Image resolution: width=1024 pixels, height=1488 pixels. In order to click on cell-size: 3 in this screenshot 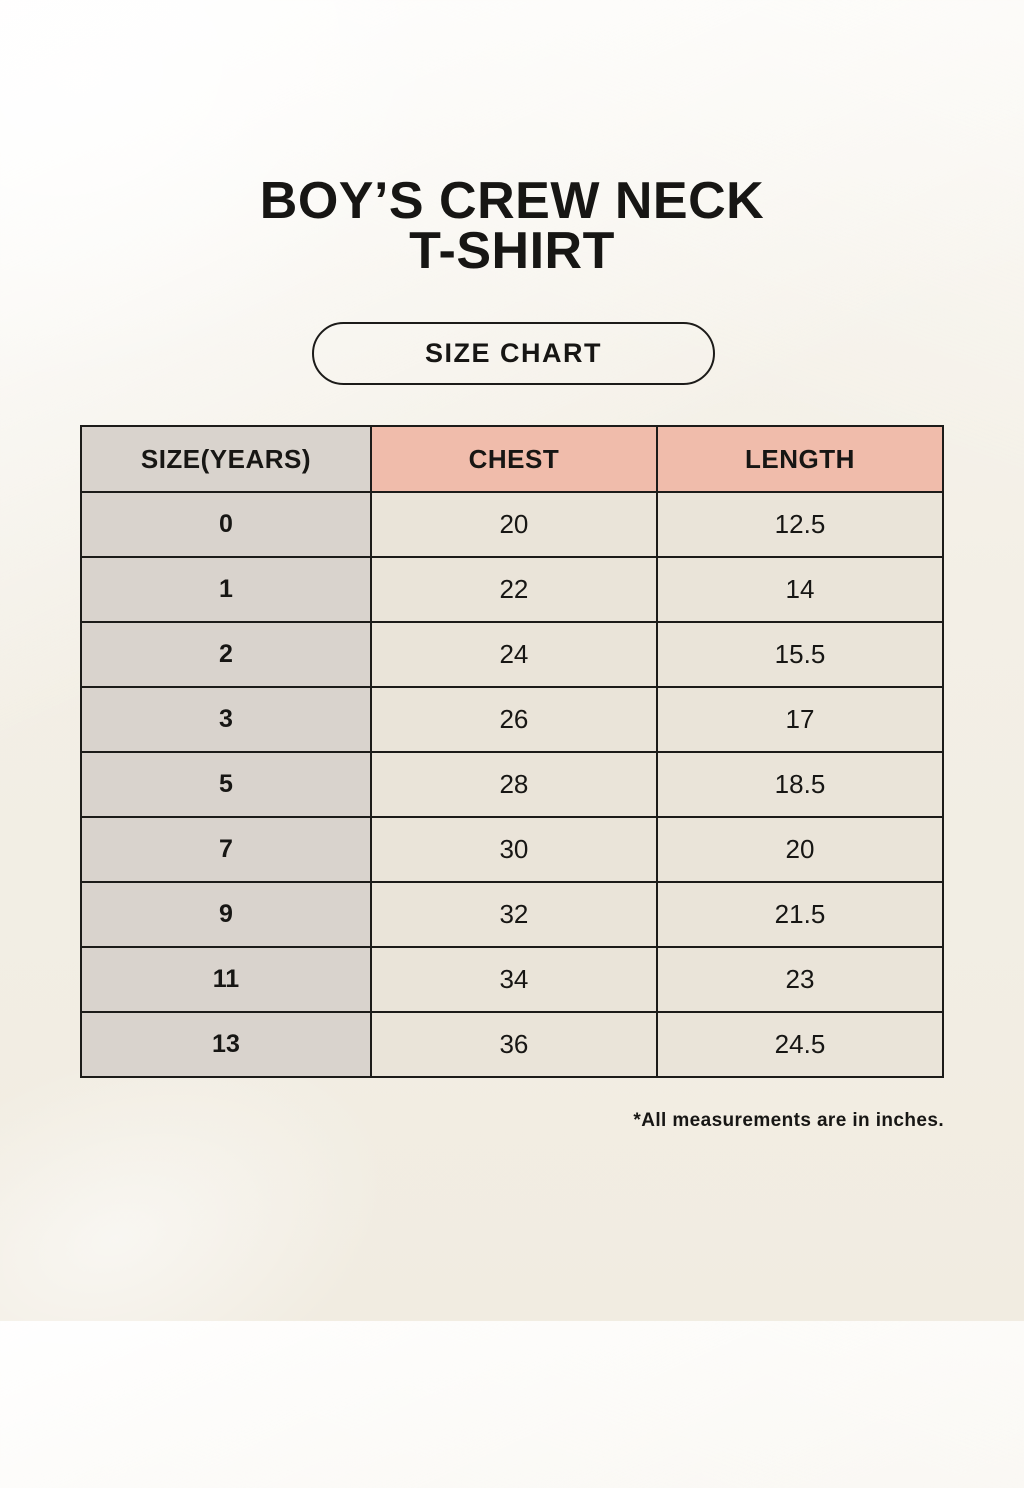, I will do `click(226, 719)`.